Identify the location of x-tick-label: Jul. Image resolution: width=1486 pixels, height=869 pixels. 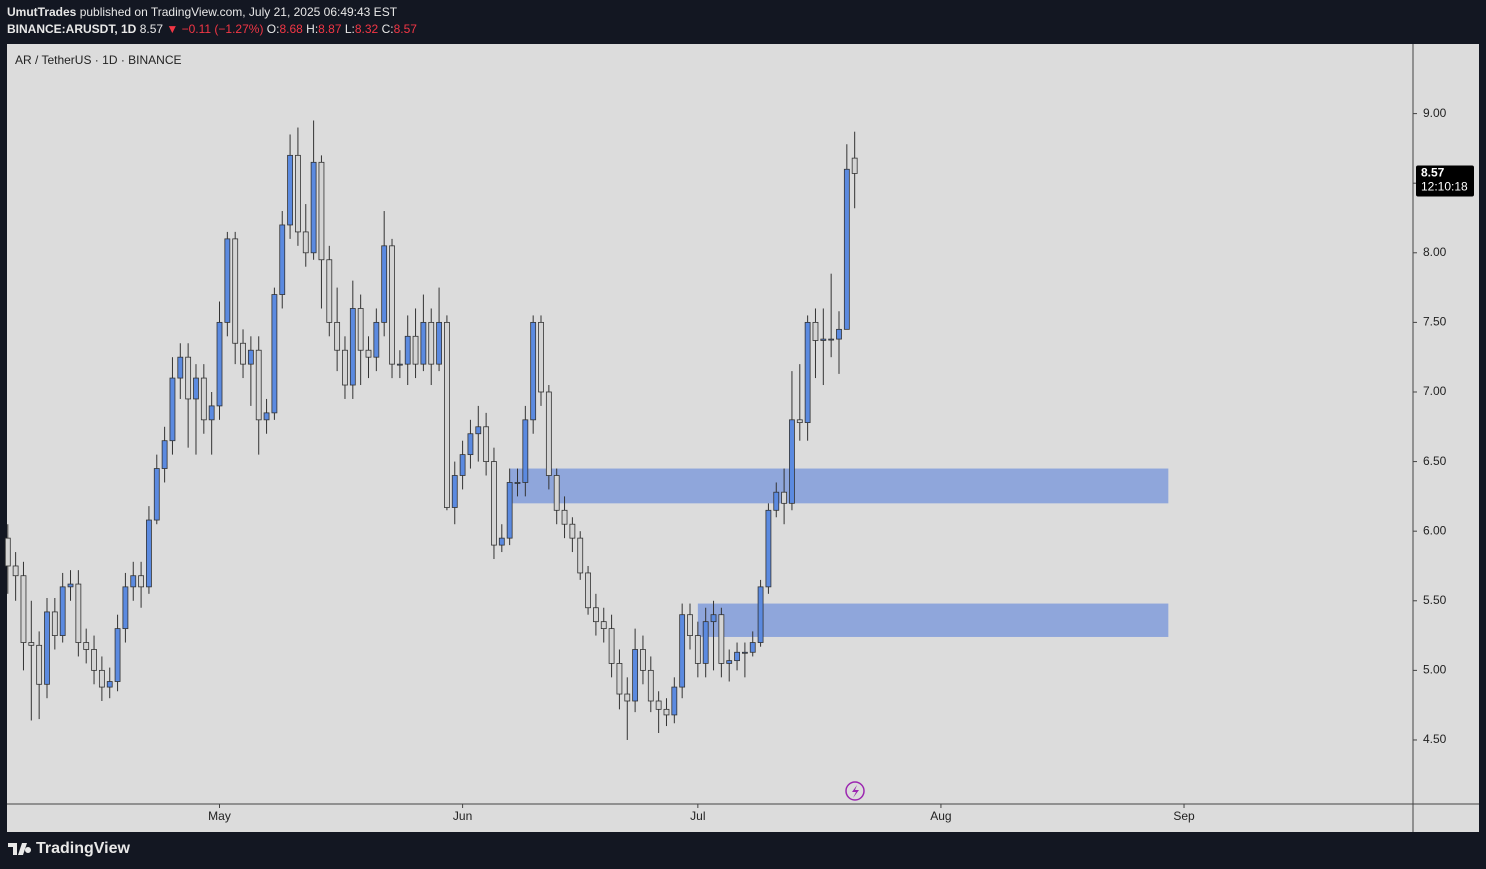
(697, 816).